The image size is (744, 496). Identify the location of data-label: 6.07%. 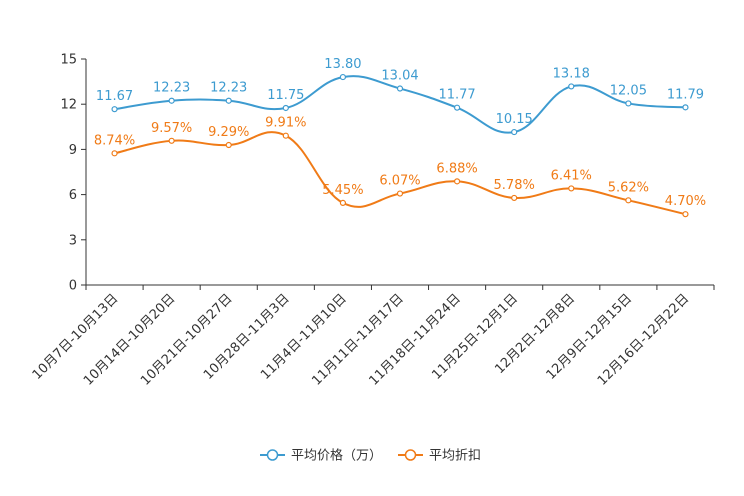
(399, 181).